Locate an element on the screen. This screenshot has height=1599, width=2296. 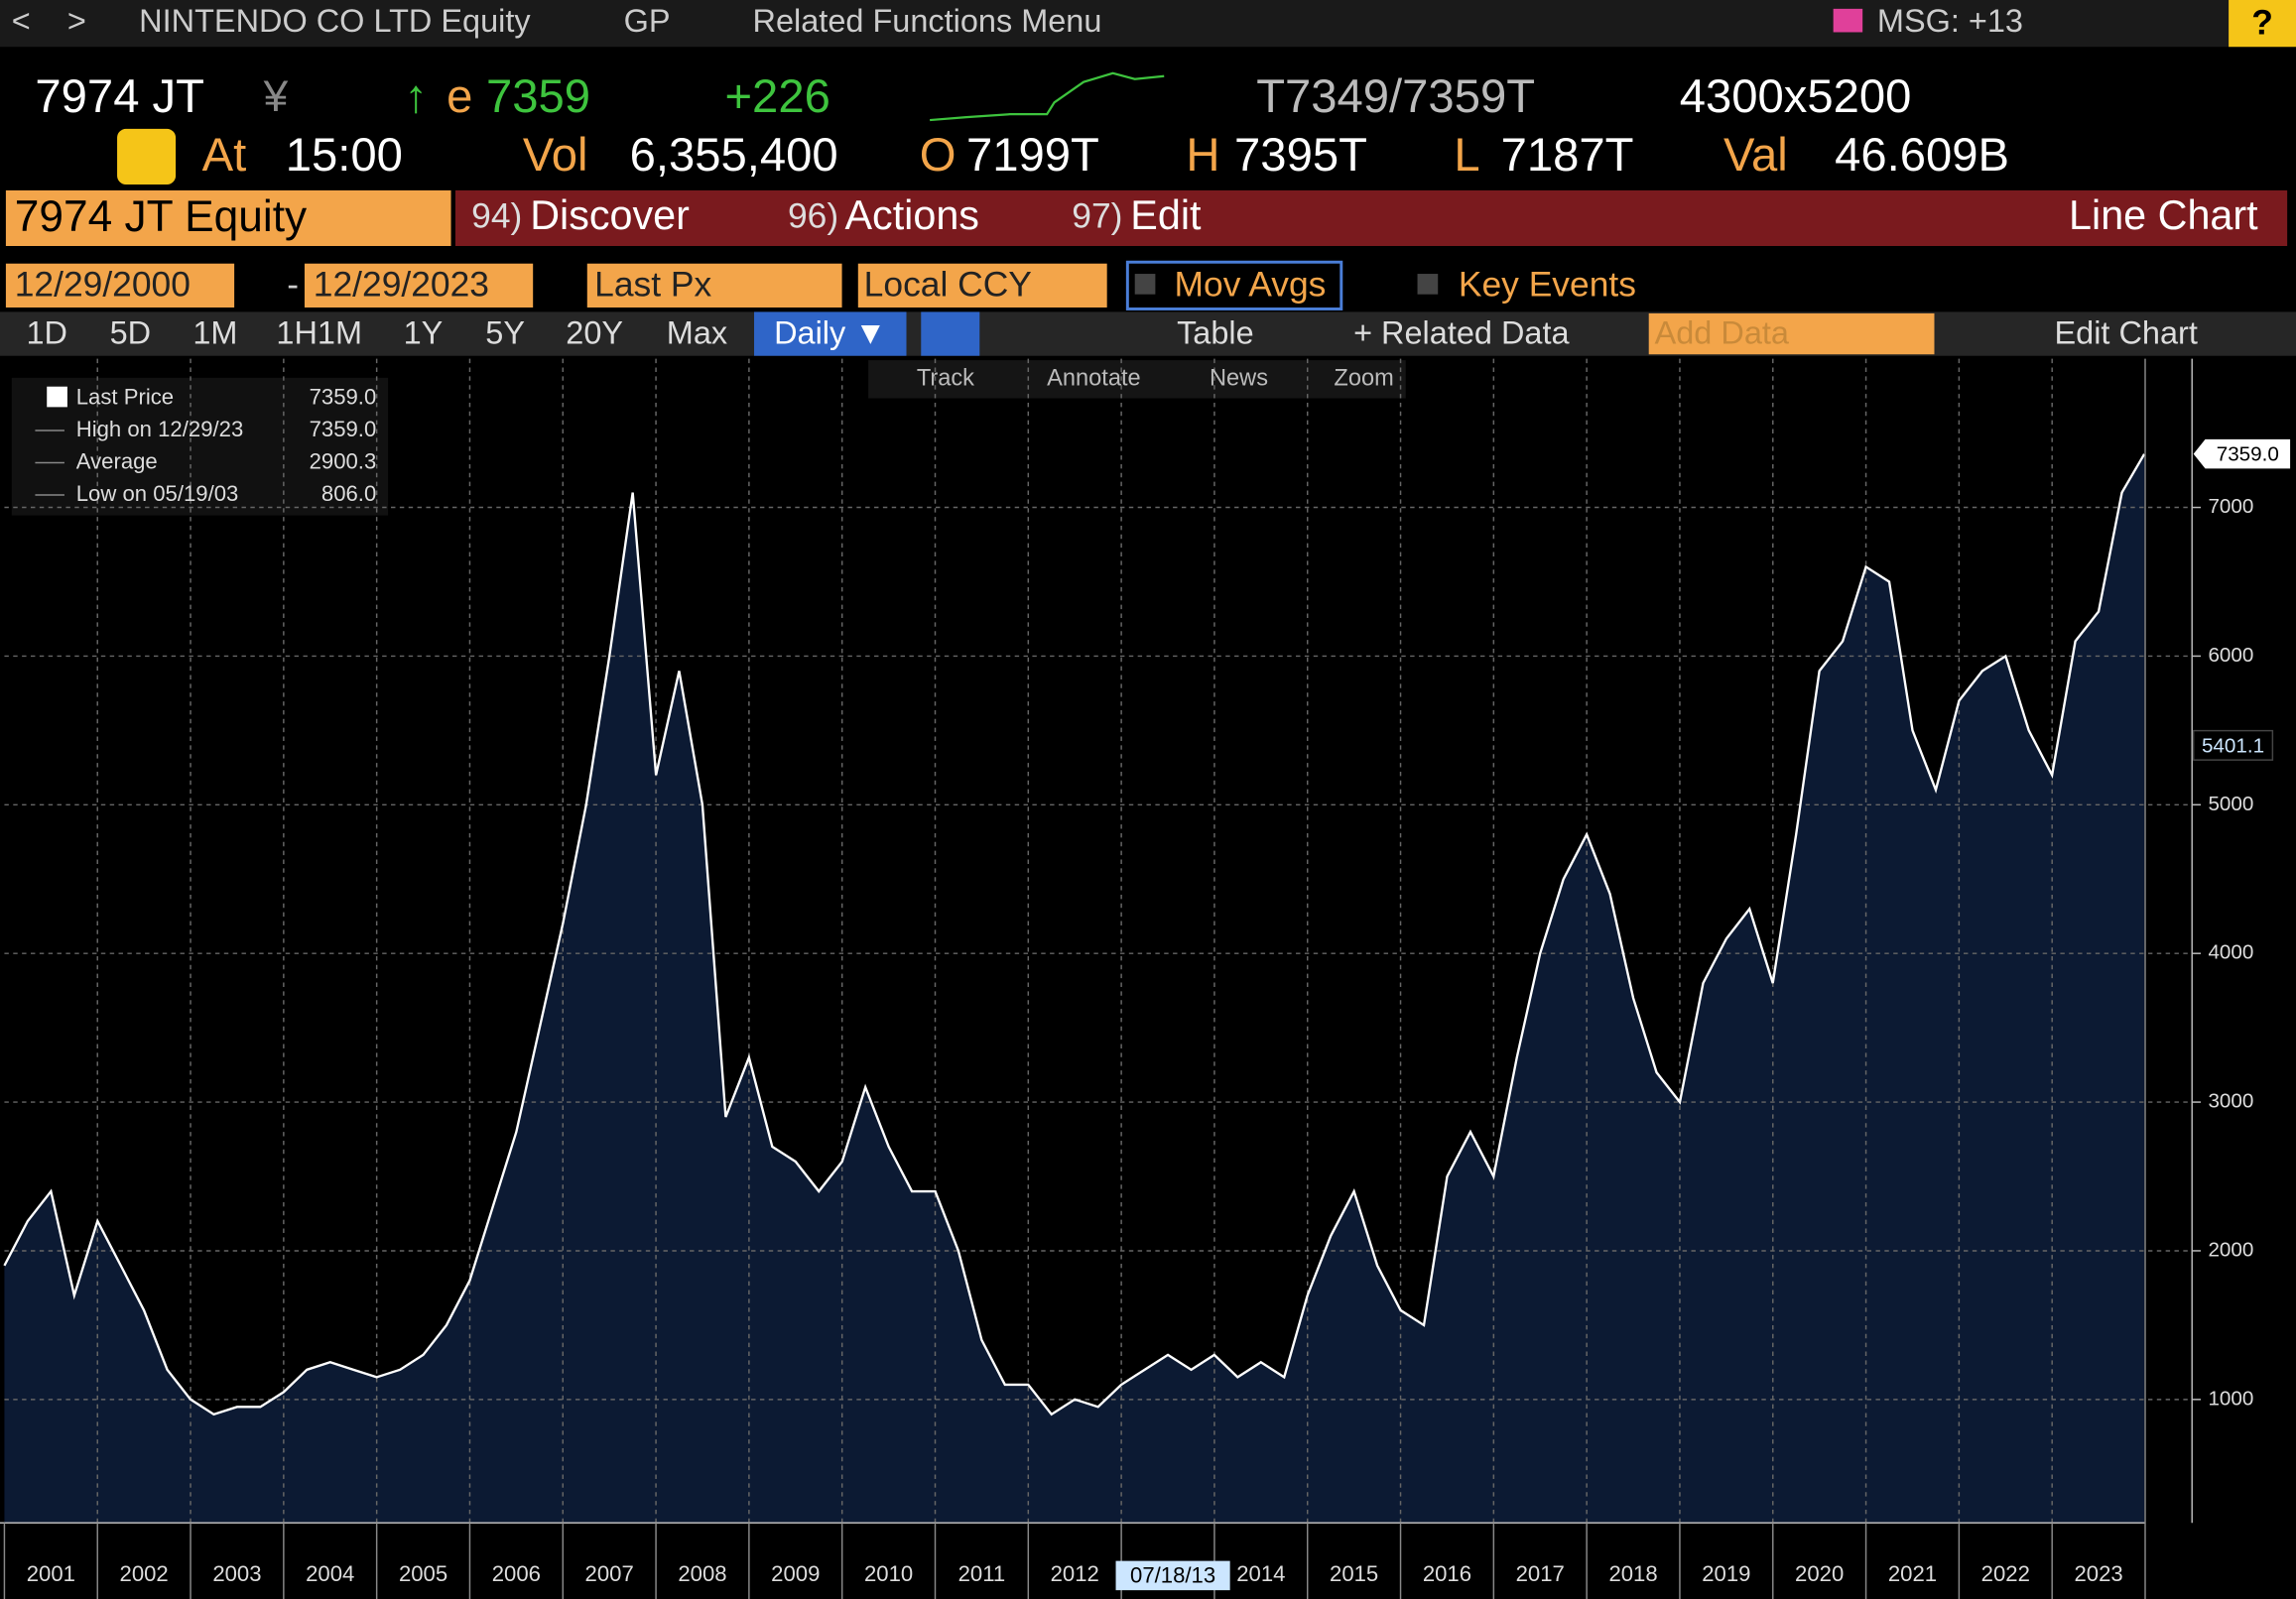
mov-avgs: Mov Avgs is located at coordinates (1251, 285).